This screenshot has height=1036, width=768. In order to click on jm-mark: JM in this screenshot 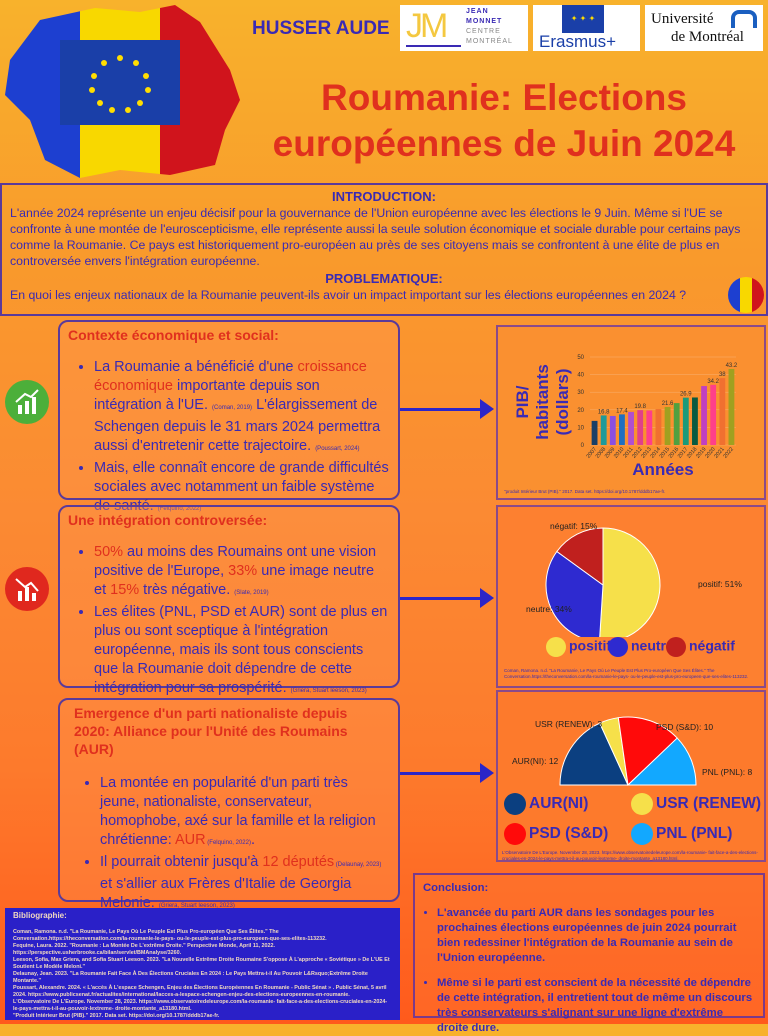, I will do `click(427, 26)`.